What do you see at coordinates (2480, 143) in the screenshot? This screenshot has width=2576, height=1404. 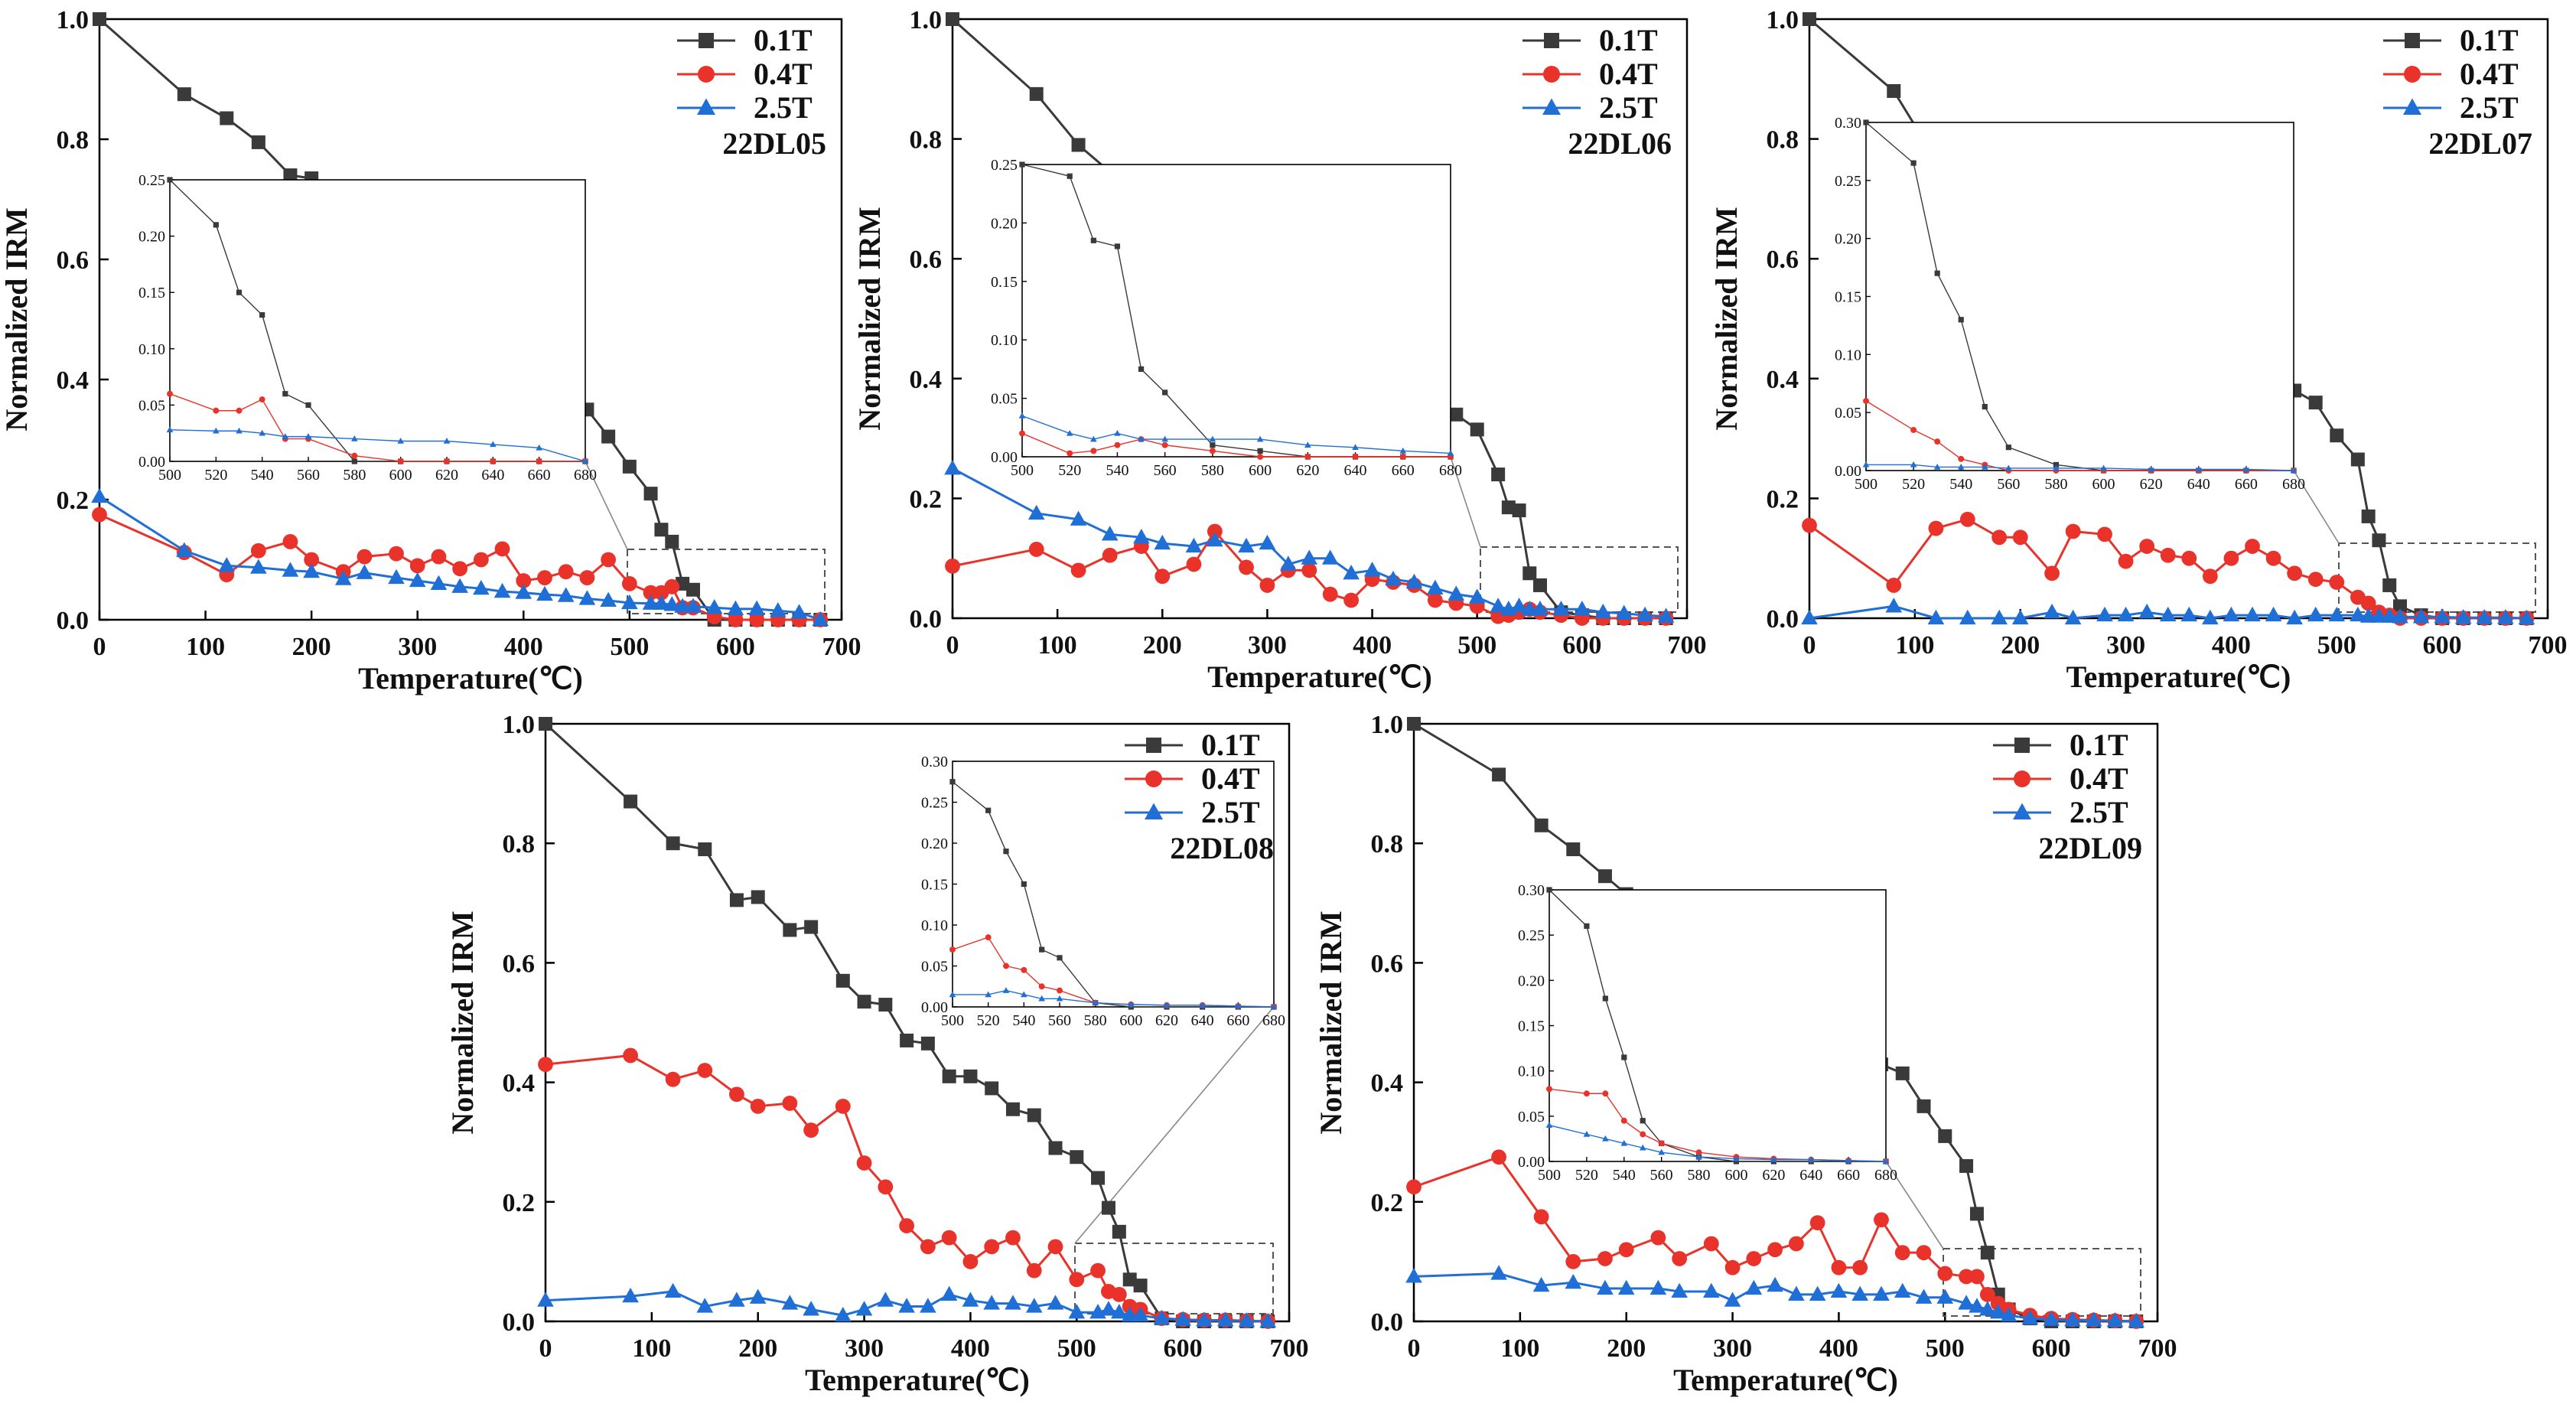 I see `sample-label: 22DL07` at bounding box center [2480, 143].